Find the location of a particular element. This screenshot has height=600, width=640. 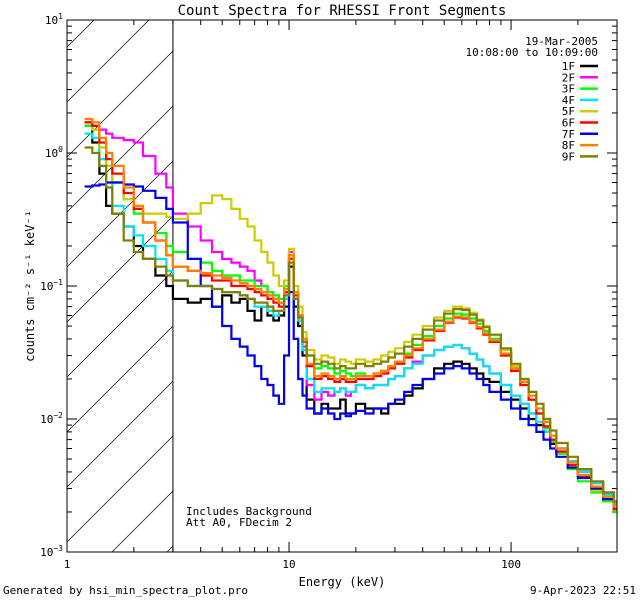

legend-label-1F: 1F is located at coordinates (568, 66).